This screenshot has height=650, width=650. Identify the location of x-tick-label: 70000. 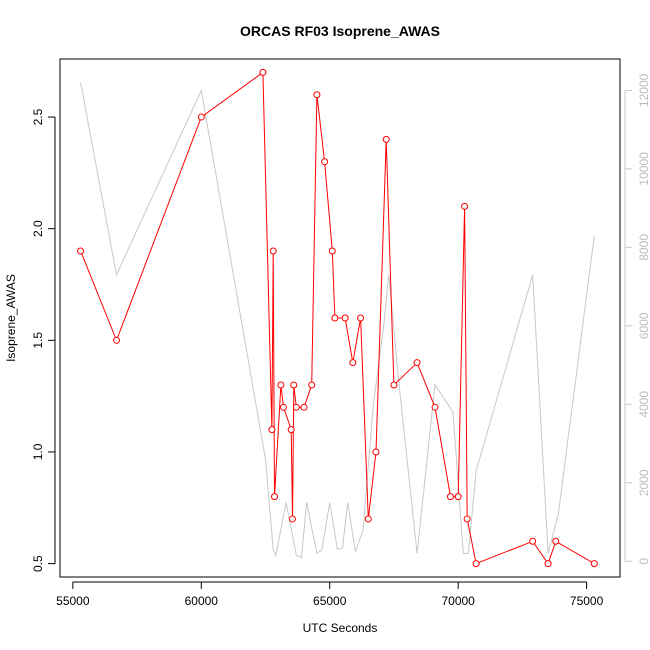
(458, 601).